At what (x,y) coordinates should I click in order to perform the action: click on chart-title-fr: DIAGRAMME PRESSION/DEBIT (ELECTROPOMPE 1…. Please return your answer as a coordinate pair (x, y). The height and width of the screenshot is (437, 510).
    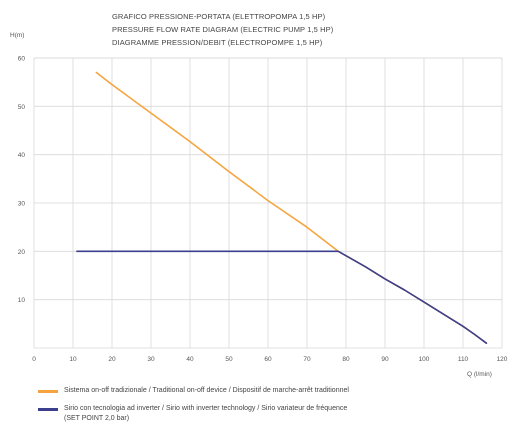
    Looking at the image, I should click on (217, 42).